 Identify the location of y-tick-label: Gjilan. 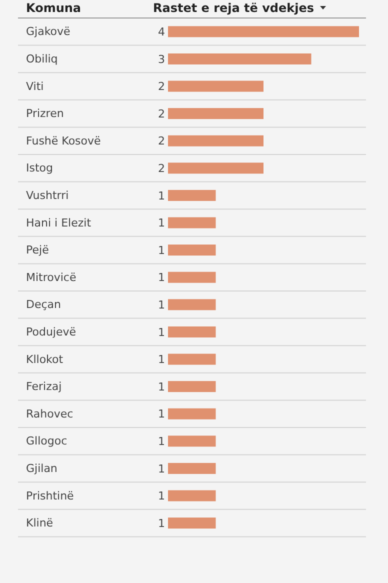
(42, 468).